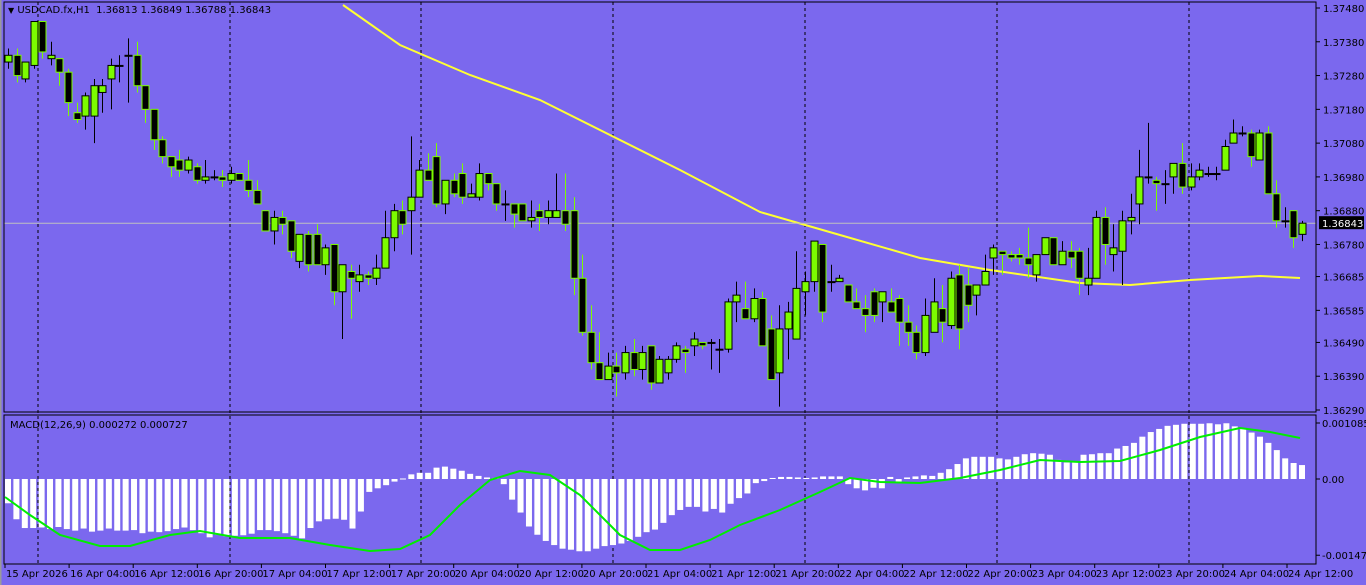 This screenshot has width=1366, height=585. Describe the element at coordinates (807, 574) in the screenshot. I see `time-tick: 21 Apr 20:00` at that location.